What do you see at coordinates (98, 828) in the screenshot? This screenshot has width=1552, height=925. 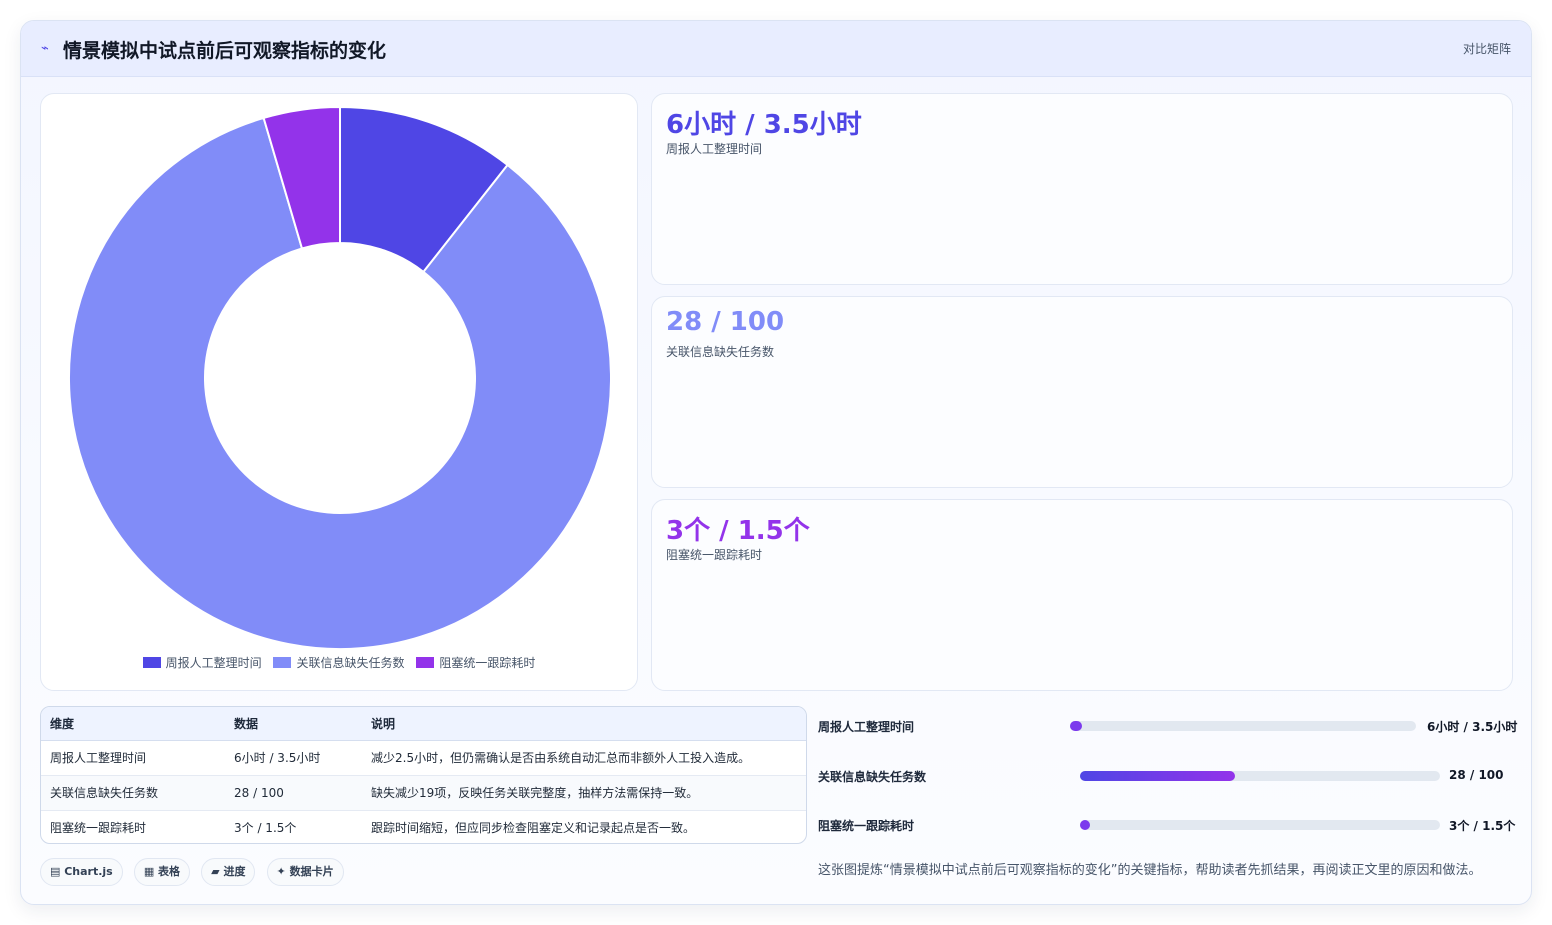 I see `table-cell: 阻塞统一跟踪耗时` at bounding box center [98, 828].